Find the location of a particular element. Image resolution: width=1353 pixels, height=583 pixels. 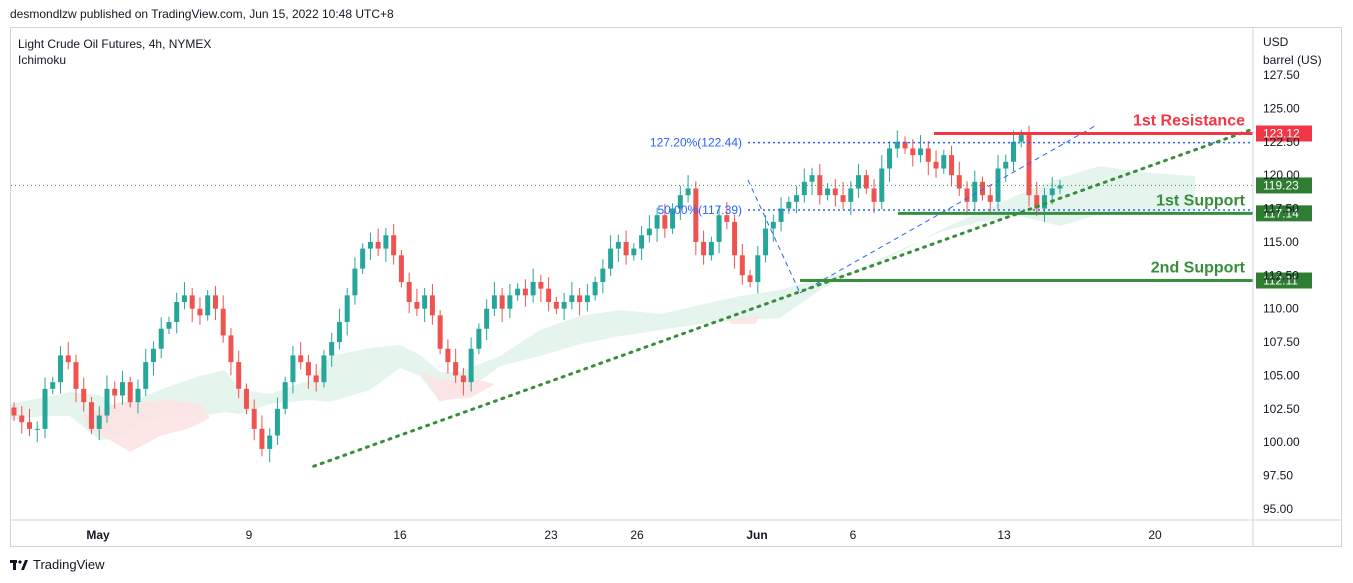

indicator-name: Ichimoku is located at coordinates (42, 60).